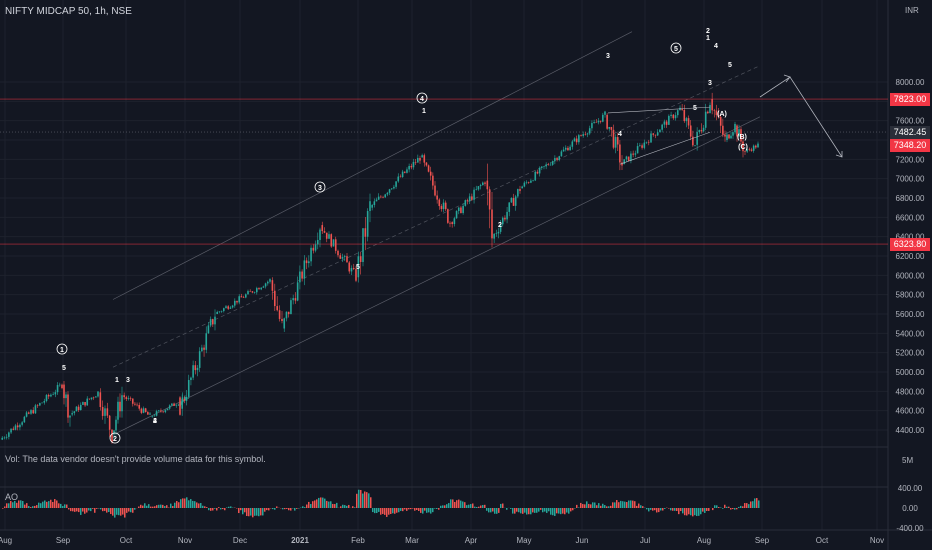  What do you see at coordinates (910, 411) in the screenshot?
I see `price-tick-label: 4600.00` at bounding box center [910, 411].